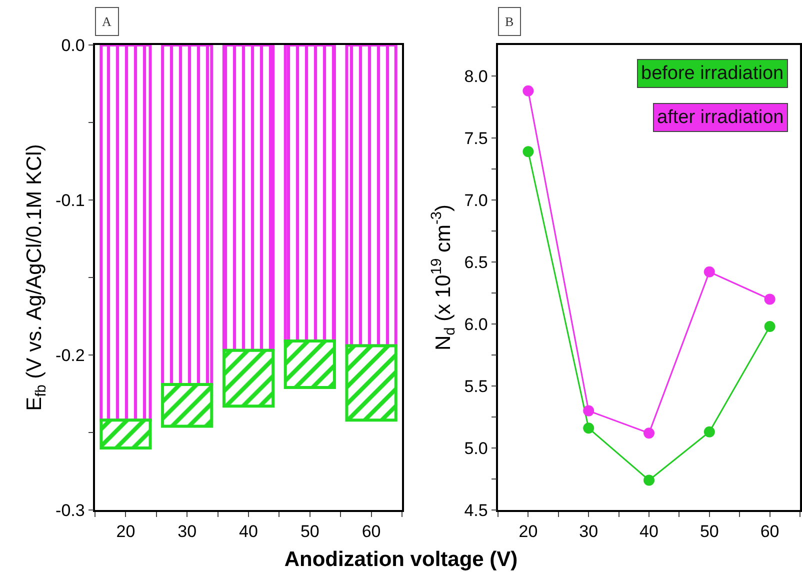  What do you see at coordinates (70, 510) in the screenshot?
I see `y-tick-label: -0.3` at bounding box center [70, 510].